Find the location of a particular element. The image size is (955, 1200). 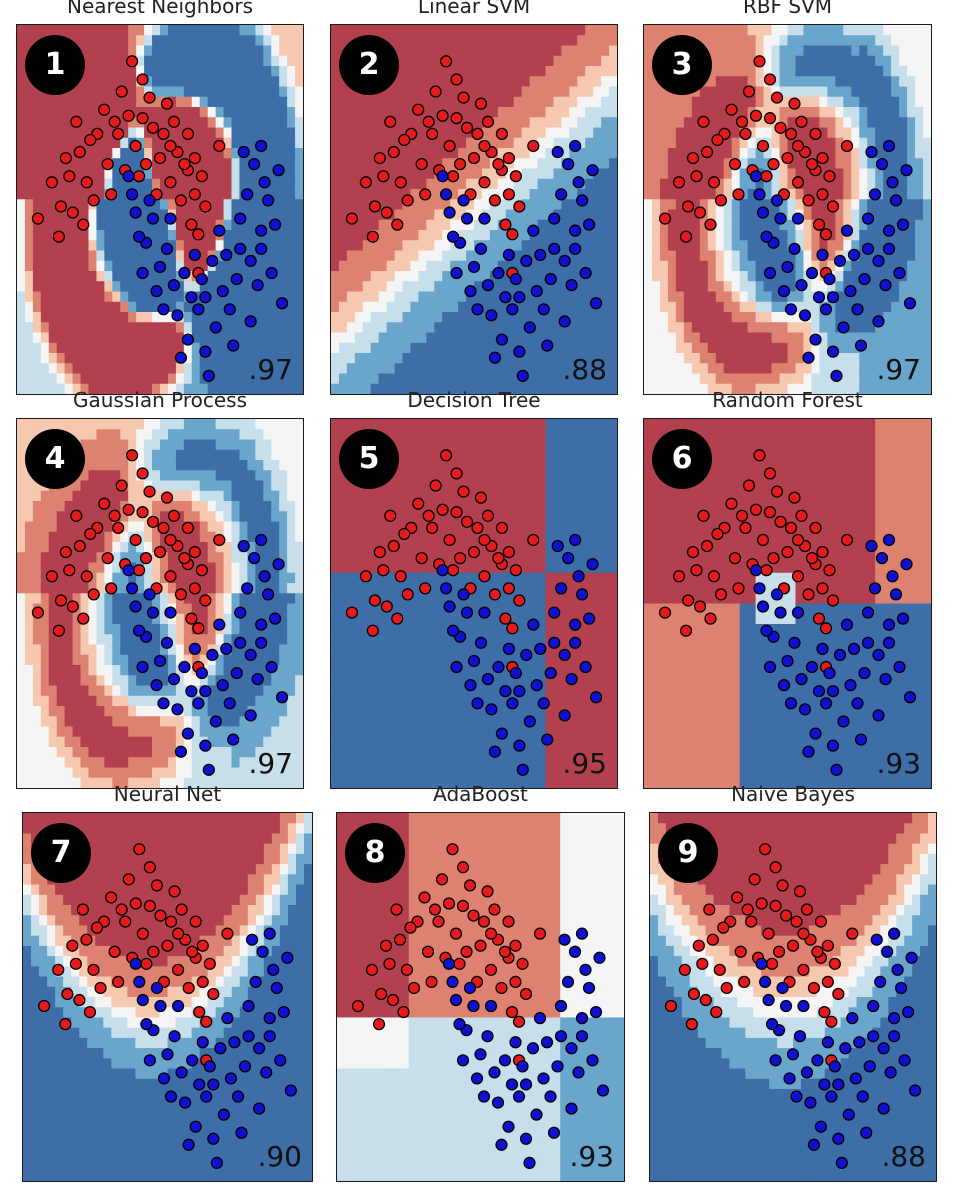

panel-title: Linear SVM is located at coordinates (474, 9).